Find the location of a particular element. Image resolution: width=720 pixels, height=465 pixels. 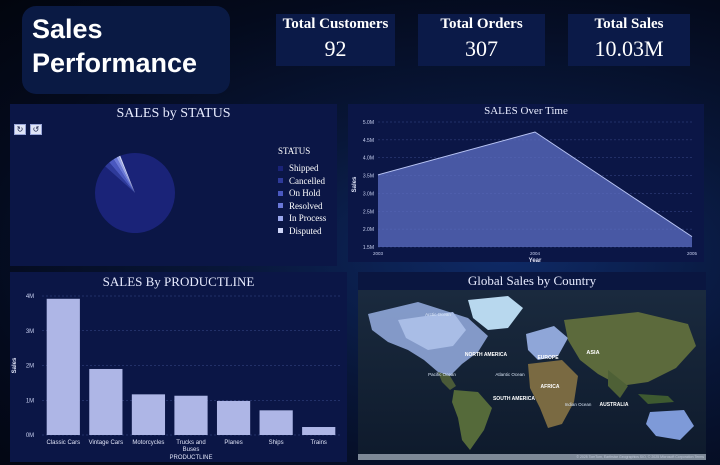

pie-slice-resolved is located at coordinates (124, 175).